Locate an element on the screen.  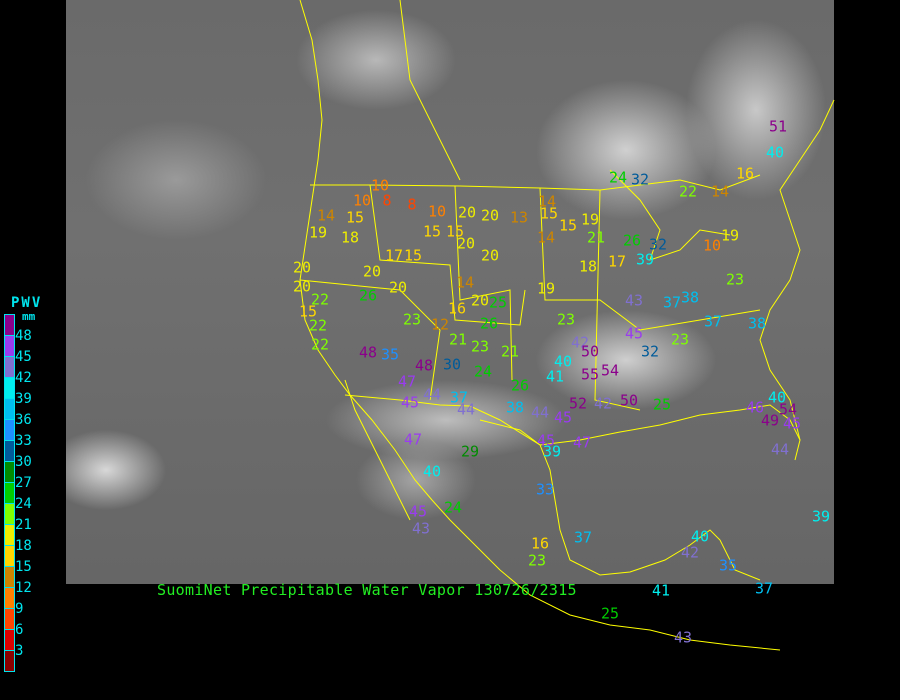
legend-tick-label: 6 is located at coordinates (19, 630).